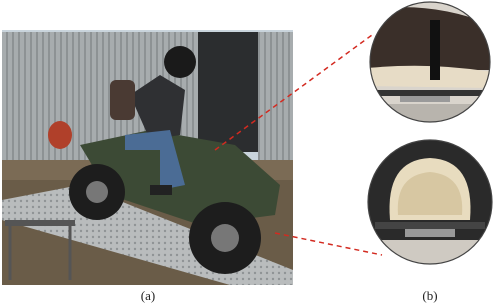 Image resolution: width=500 pixels, height=307 pixels. What do you see at coordinates (429, 295) in the screenshot?
I see `panel-label: (b)` at bounding box center [429, 295].